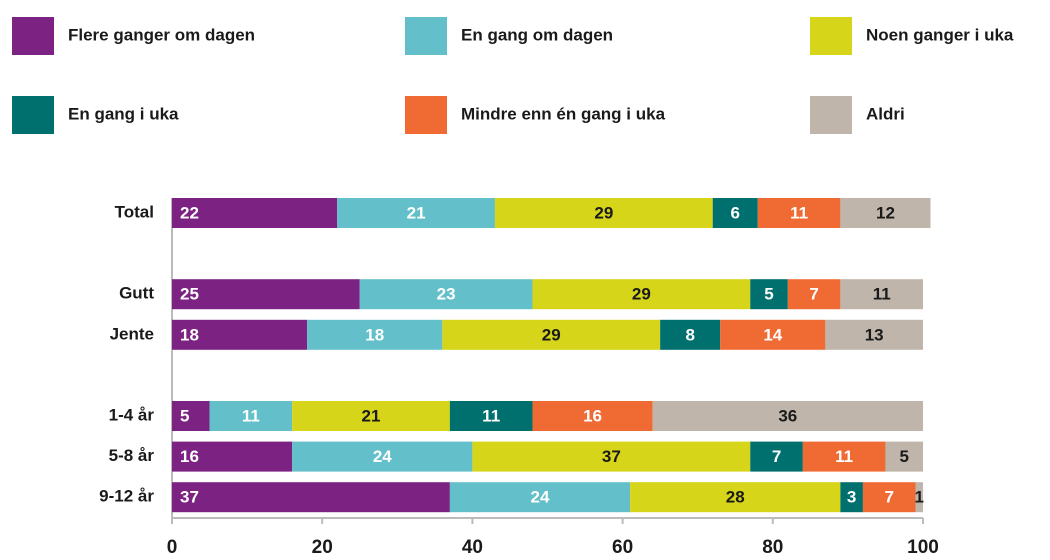  What do you see at coordinates (772, 547) in the screenshot?
I see `x-tick-label: 80` at bounding box center [772, 547].